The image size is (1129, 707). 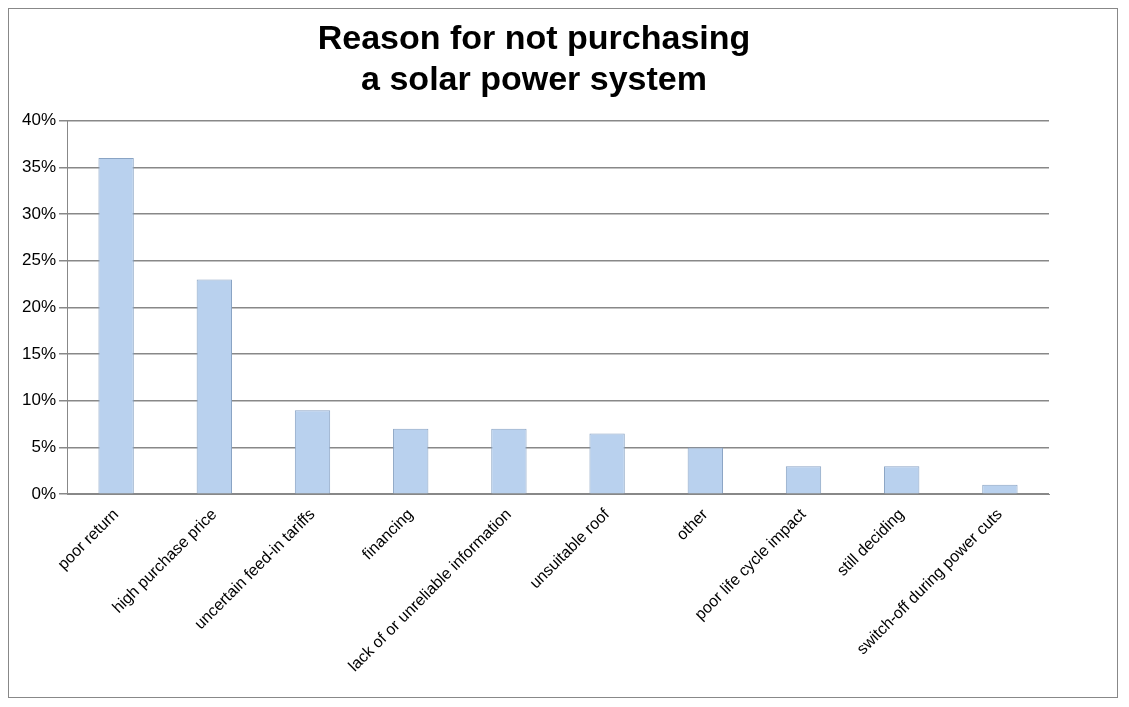 What do you see at coordinates (39, 353) in the screenshot?
I see `y-tick-label: 15%` at bounding box center [39, 353].